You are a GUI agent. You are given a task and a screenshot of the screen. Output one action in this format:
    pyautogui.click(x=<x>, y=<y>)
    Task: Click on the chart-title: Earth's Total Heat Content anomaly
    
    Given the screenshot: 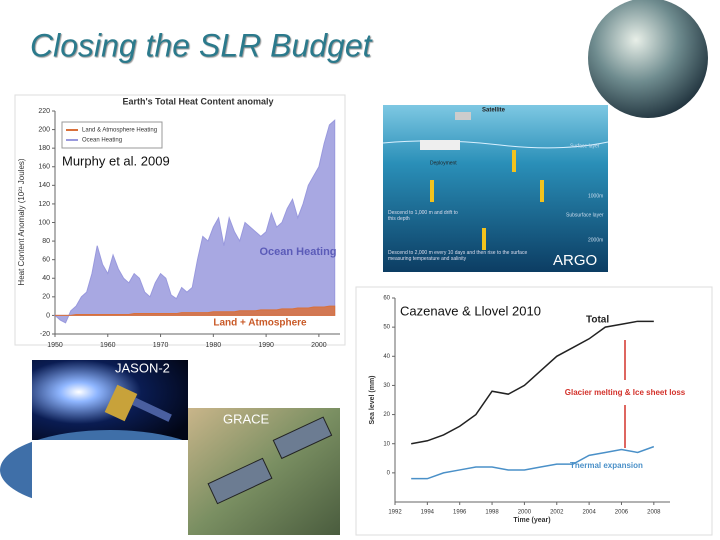 What is the action you would take?
    pyautogui.click(x=198, y=101)
    